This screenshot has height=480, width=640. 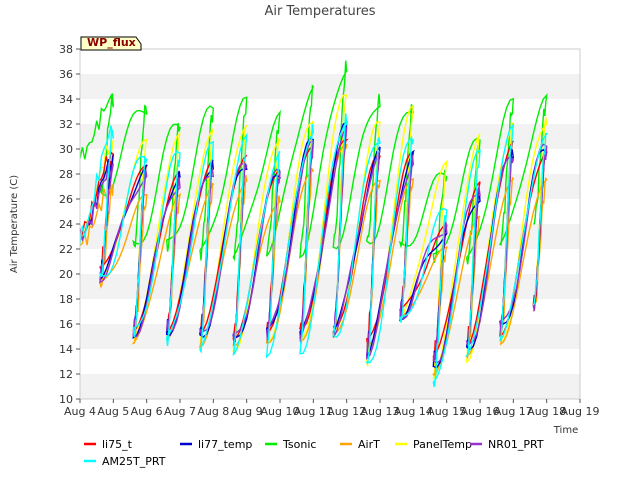 What do you see at coordinates (66, 324) in the screenshot?
I see `y-tick-label: 16` at bounding box center [66, 324].